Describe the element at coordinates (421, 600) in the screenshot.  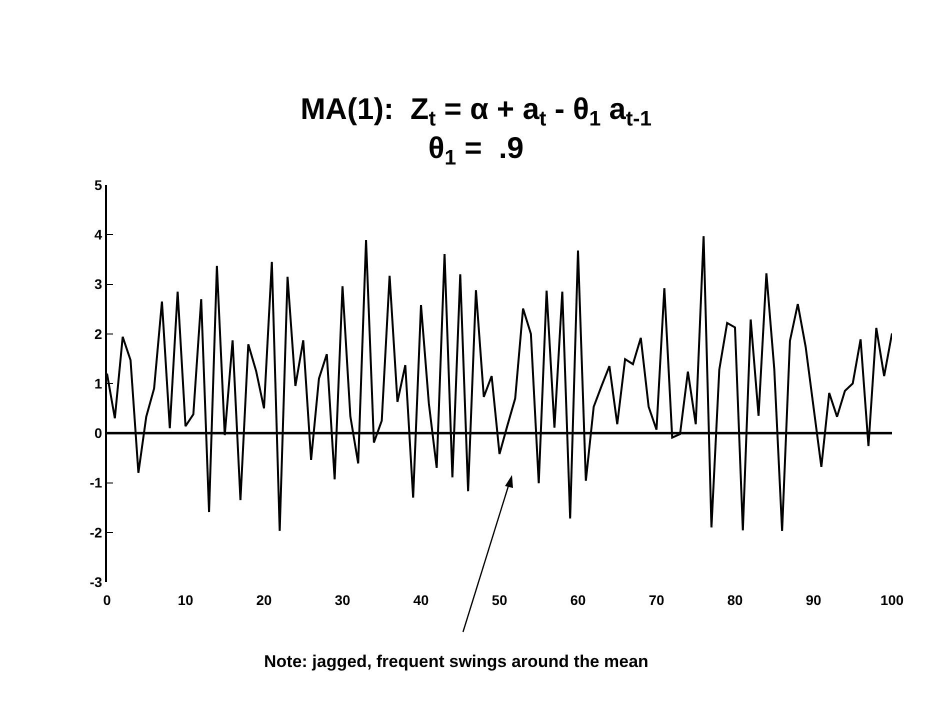
I see `x-tick-label: 40` at that location.